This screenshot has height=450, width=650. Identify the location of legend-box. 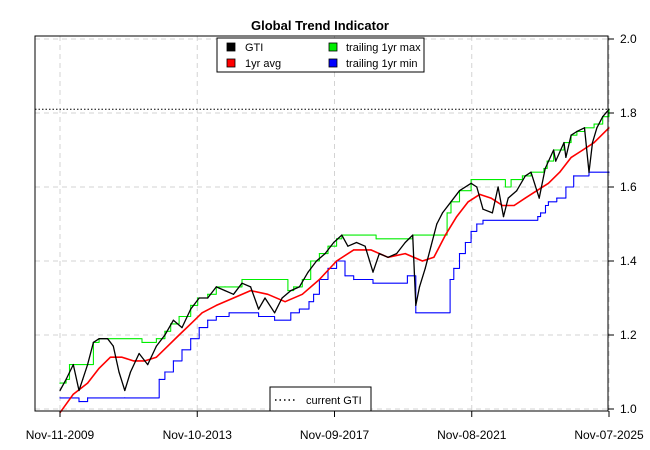
(320, 55).